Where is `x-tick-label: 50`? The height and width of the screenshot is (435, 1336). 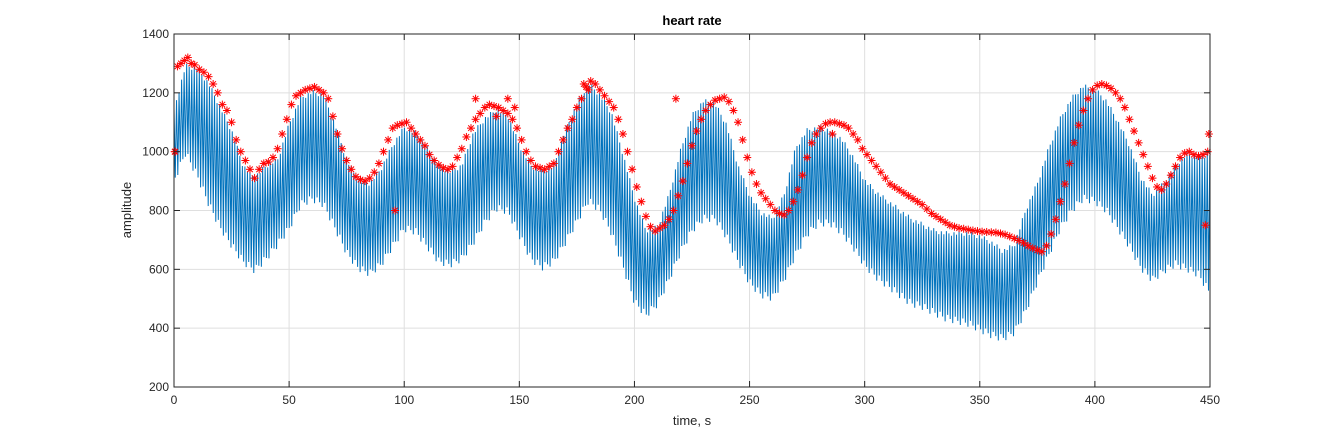 x-tick-label: 50 is located at coordinates (289, 400).